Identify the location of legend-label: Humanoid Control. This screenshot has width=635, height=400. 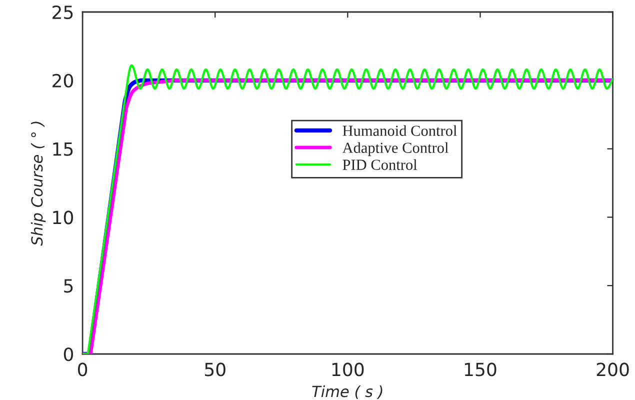
(399, 130).